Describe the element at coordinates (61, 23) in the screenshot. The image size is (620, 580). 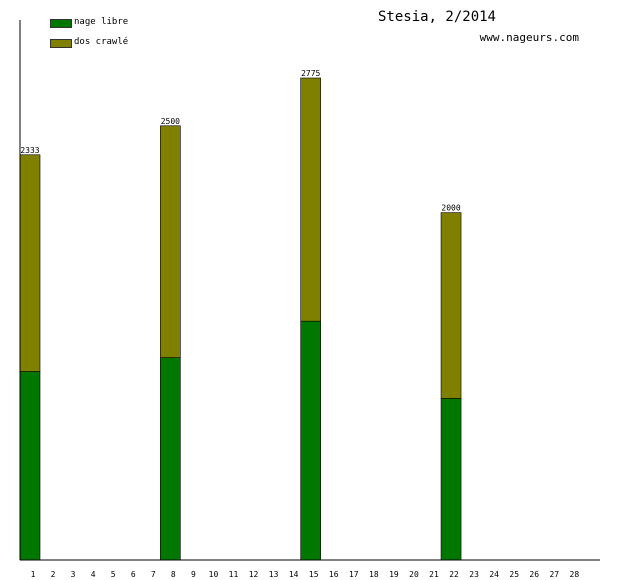
I see `legend-swatch-nage-libre` at that location.